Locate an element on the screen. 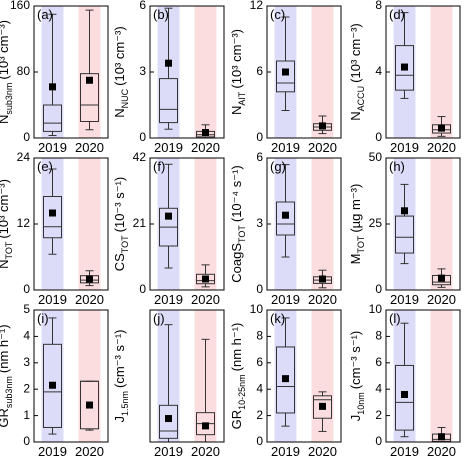 The image size is (474, 462). y-label-subscript: 10-25nm is located at coordinates (242, 392).